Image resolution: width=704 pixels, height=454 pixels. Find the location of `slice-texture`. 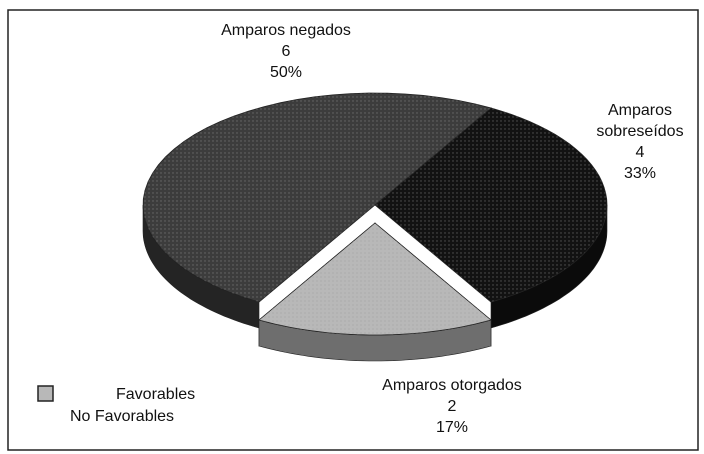

slice-texture is located at coordinates (375, 279).